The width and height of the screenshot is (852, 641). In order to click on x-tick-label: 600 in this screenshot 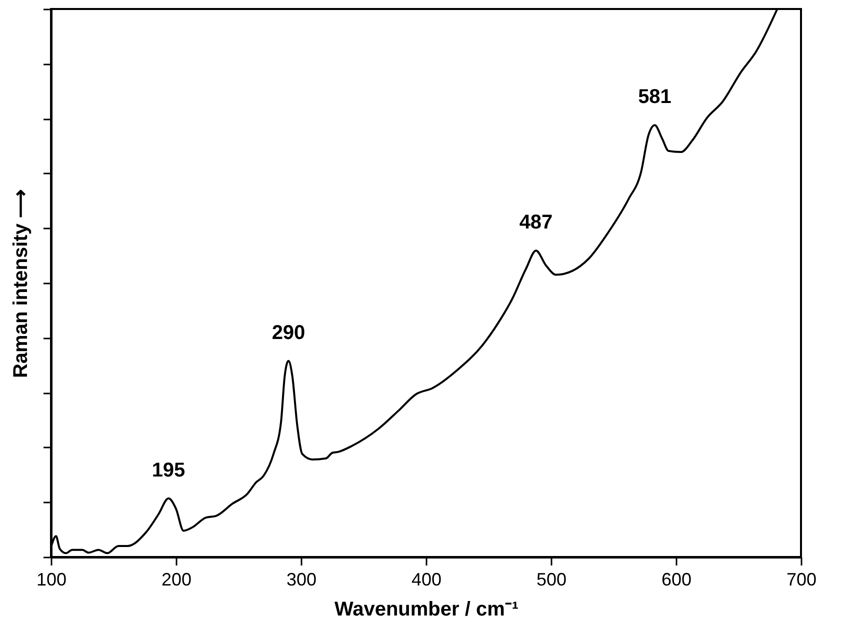, I will do `click(676, 580)`.